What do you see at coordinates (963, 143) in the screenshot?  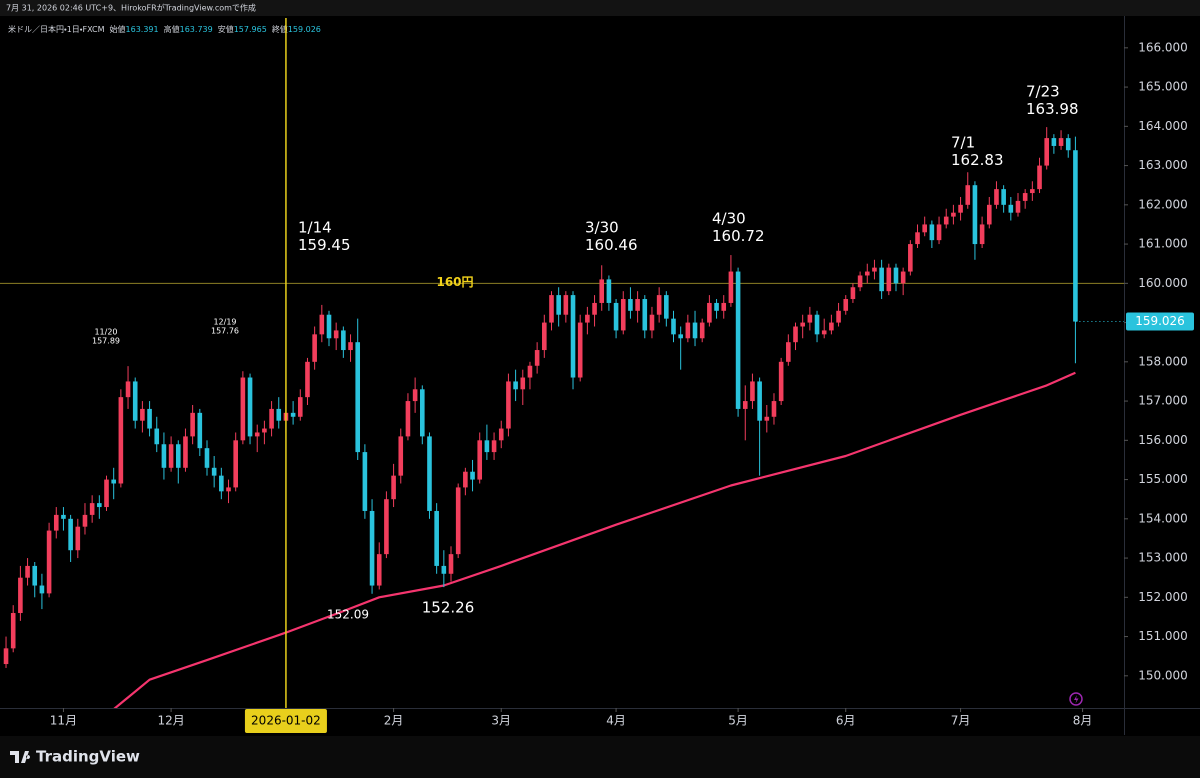 I see `annotation-date: 7/1` at bounding box center [963, 143].